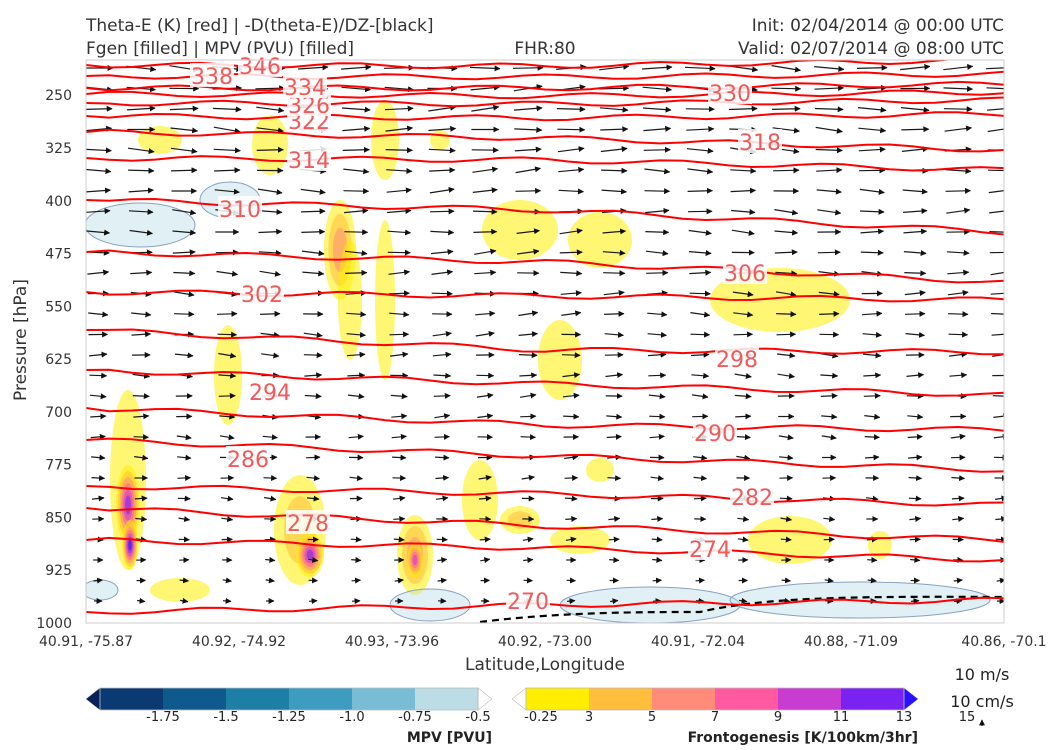  What do you see at coordinates (544, 49) in the screenshot?
I see `title-center: FHR:80` at bounding box center [544, 49].